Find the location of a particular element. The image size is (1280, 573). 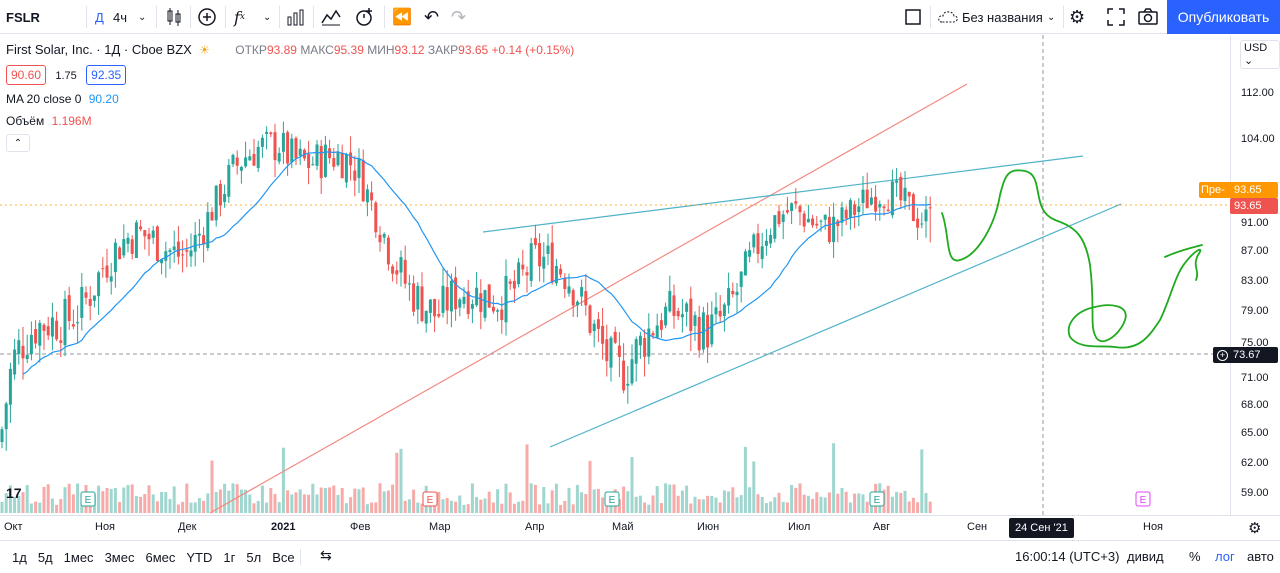

dividends-toggle: дивид is located at coordinates (1145, 556).